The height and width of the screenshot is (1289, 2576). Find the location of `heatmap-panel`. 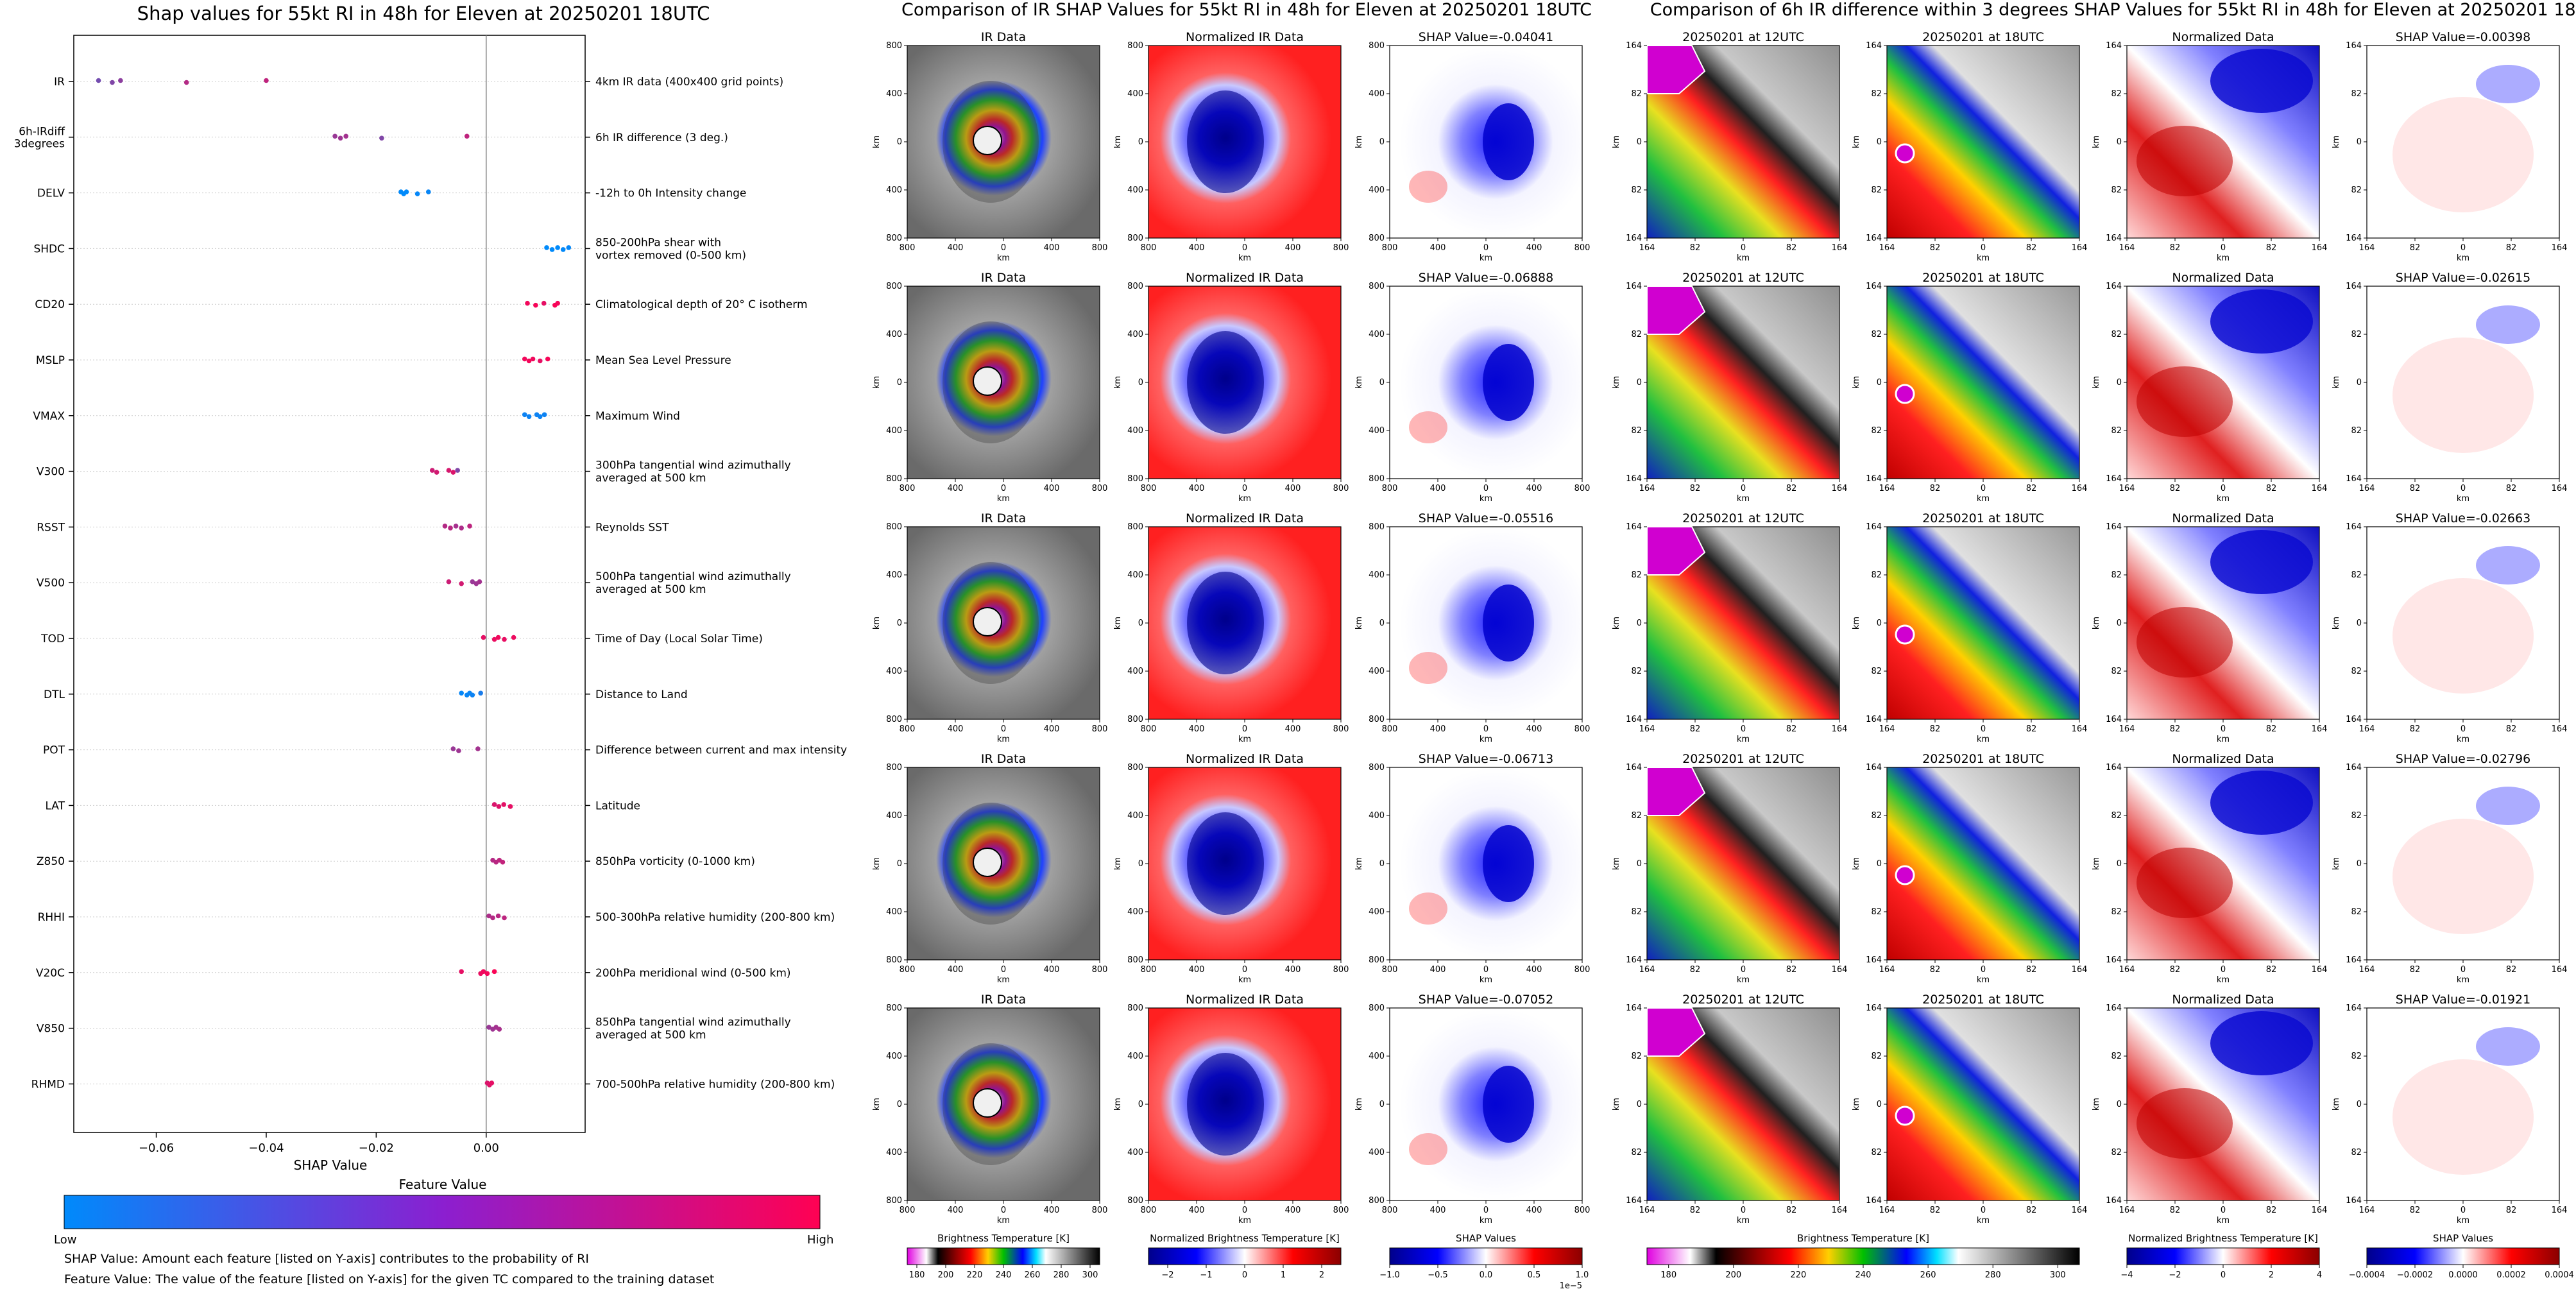

heatmap-panel is located at coordinates (2463, 863).